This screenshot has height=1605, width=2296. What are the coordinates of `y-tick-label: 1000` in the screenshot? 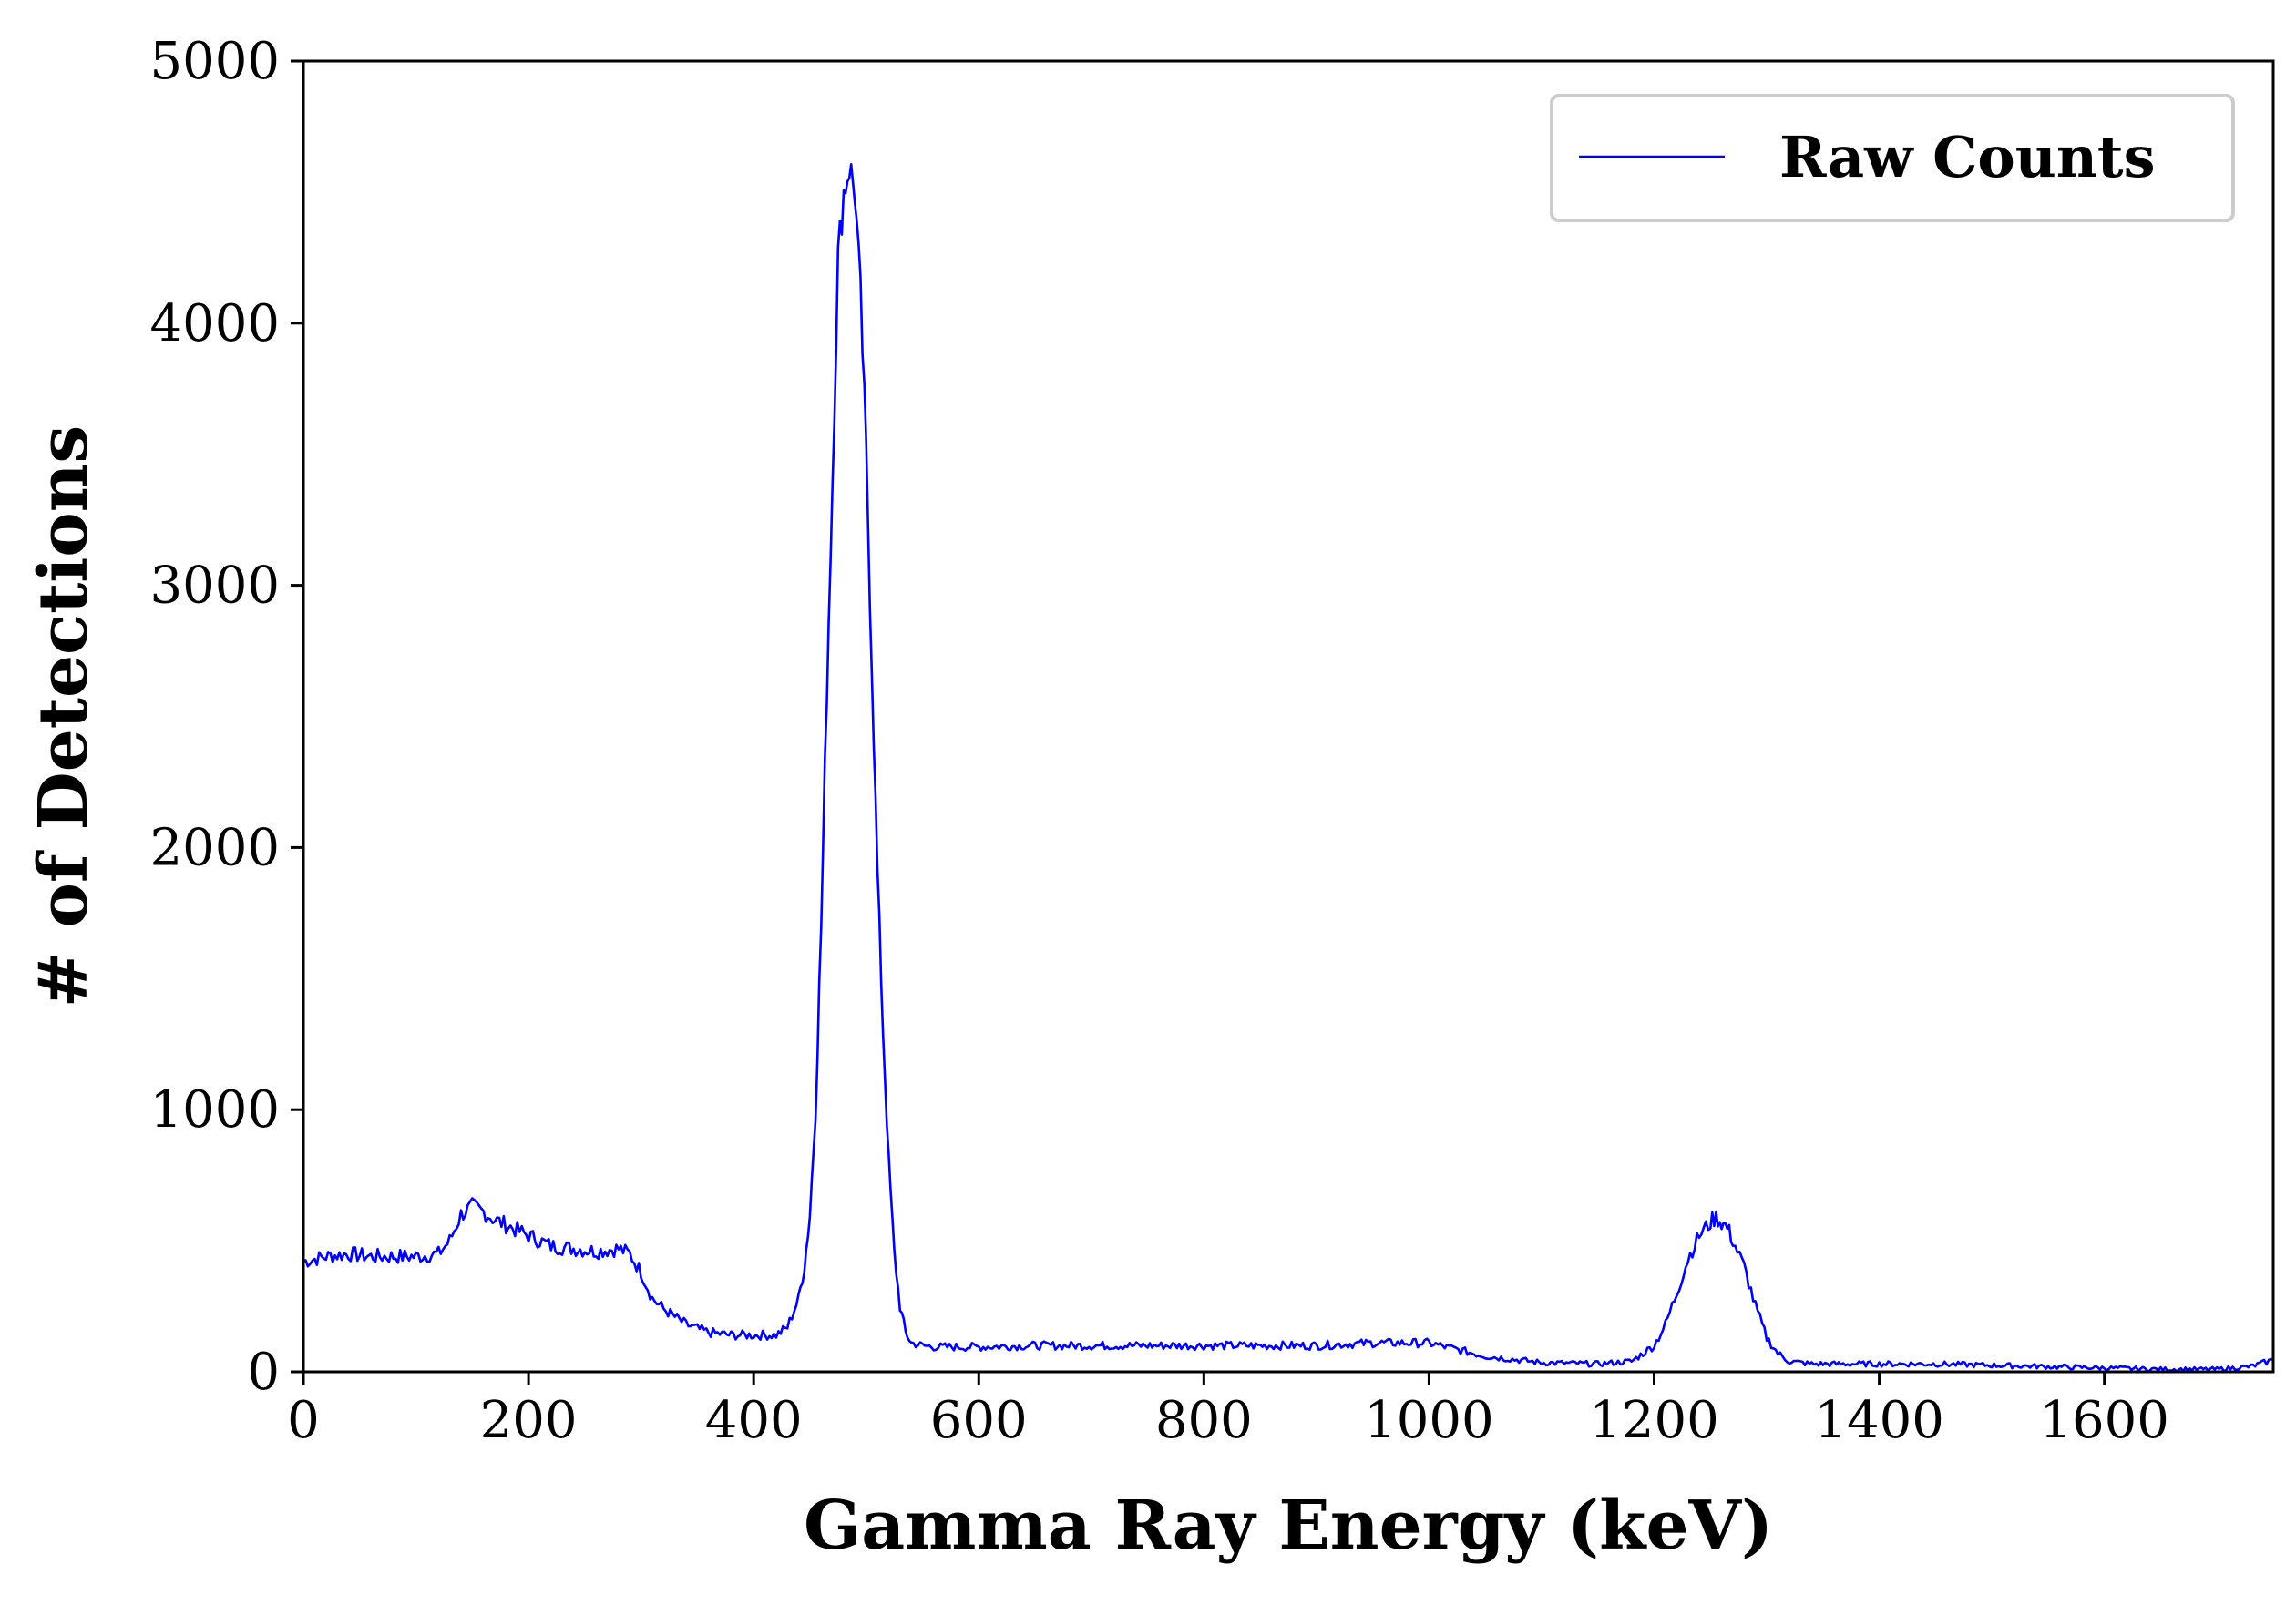 It's located at (214, 1110).